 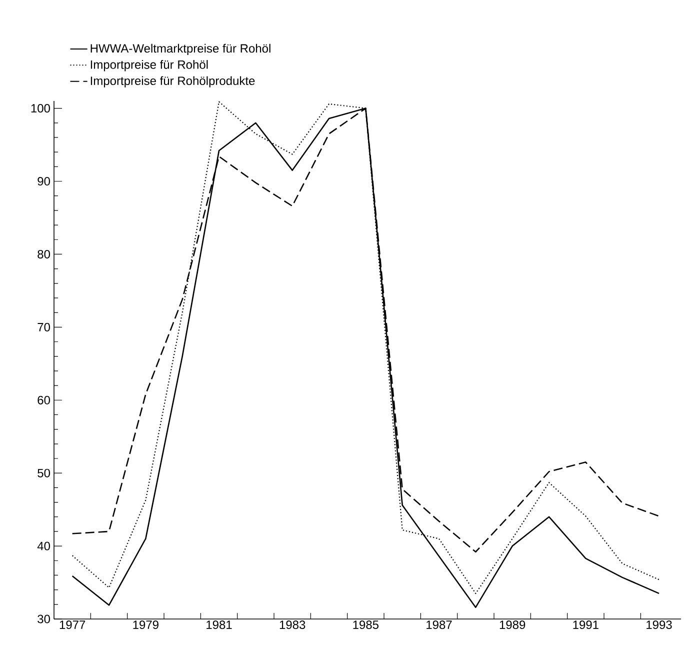 What do you see at coordinates (44, 619) in the screenshot?
I see `y-tick-label: 30` at bounding box center [44, 619].